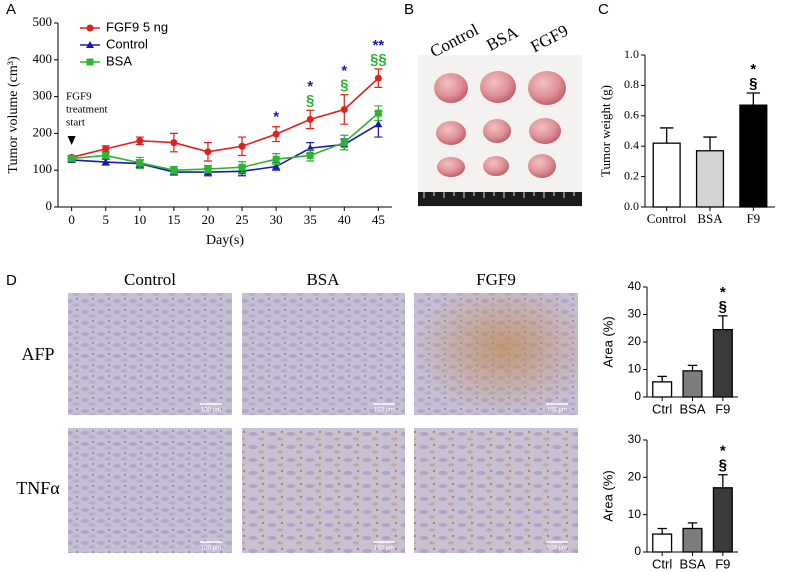 This screenshot has height=572, width=787. What do you see at coordinates (137, 26) in the screenshot?
I see `legend-label: FGF9 5 ng` at bounding box center [137, 26].